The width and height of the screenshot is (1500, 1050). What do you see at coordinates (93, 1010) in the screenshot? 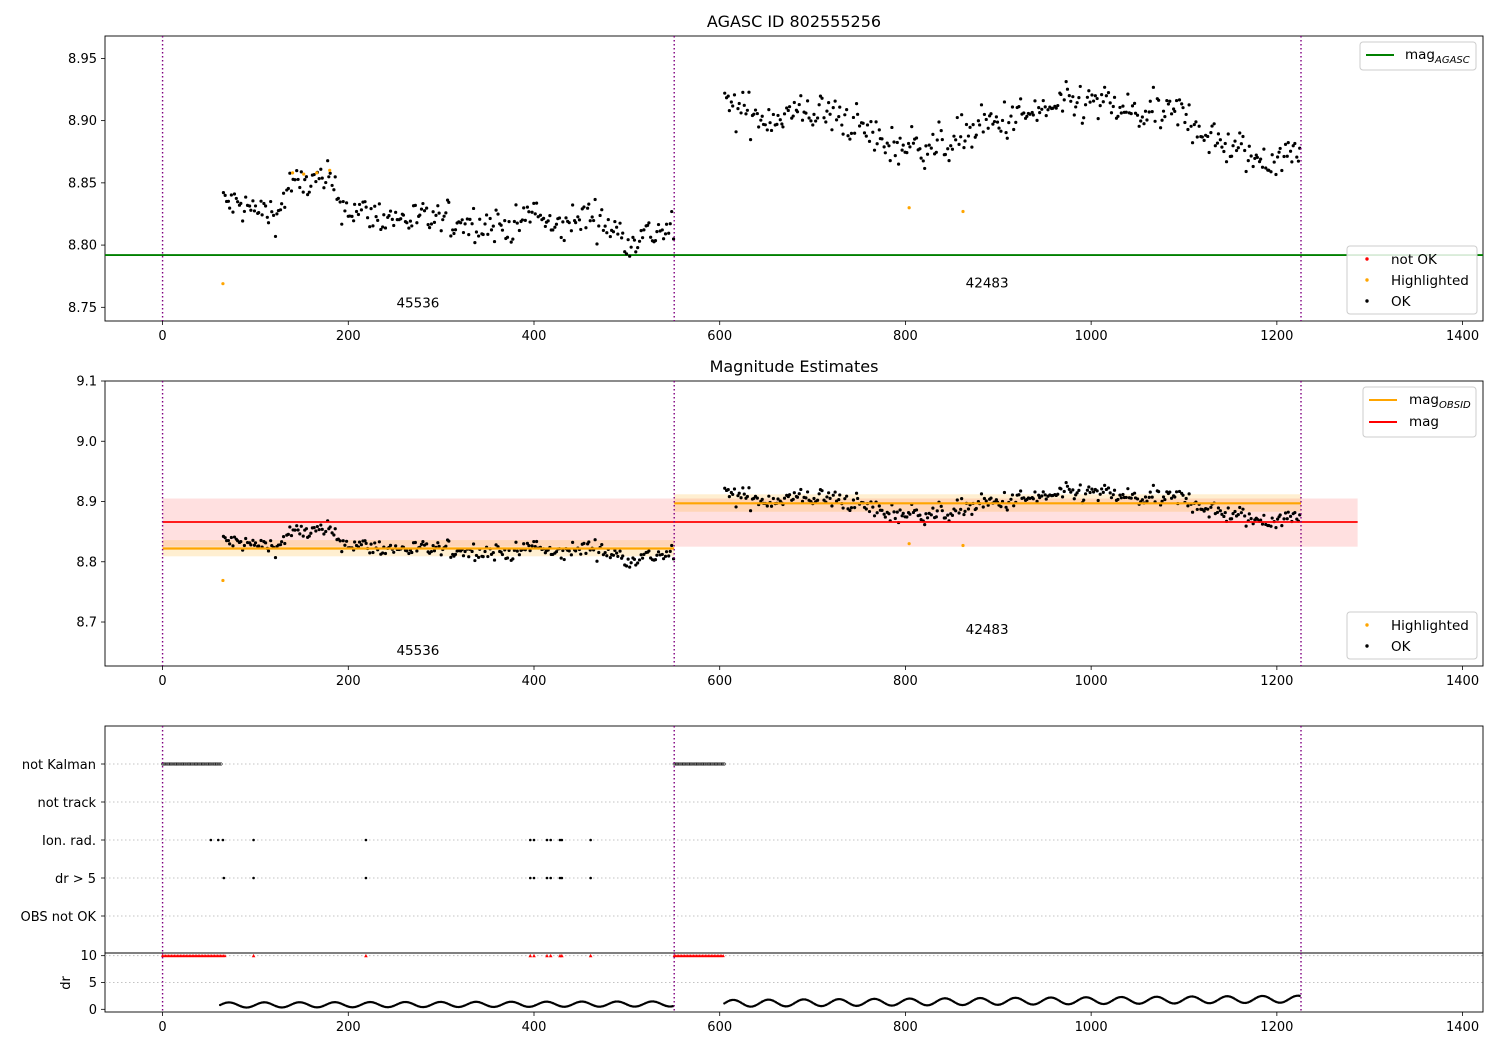
I see `y-tick-label: 0` at bounding box center [93, 1010].